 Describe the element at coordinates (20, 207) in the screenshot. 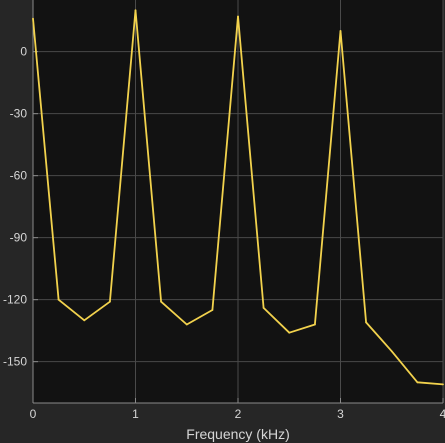

I see `y-axis-ticks: 0 -30 -60 -90 -120 -150` at that location.